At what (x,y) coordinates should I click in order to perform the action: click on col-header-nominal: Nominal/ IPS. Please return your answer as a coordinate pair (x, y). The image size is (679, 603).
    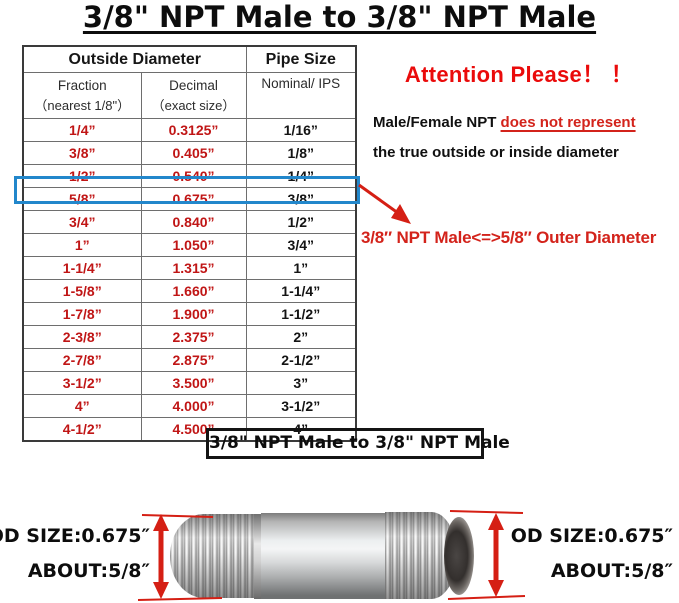
    Looking at the image, I should click on (301, 95).